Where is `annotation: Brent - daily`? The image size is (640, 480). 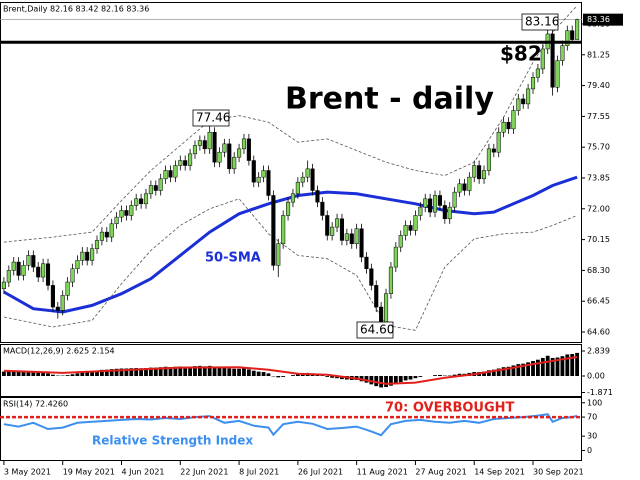
annotation: Brent - daily is located at coordinates (389, 99).